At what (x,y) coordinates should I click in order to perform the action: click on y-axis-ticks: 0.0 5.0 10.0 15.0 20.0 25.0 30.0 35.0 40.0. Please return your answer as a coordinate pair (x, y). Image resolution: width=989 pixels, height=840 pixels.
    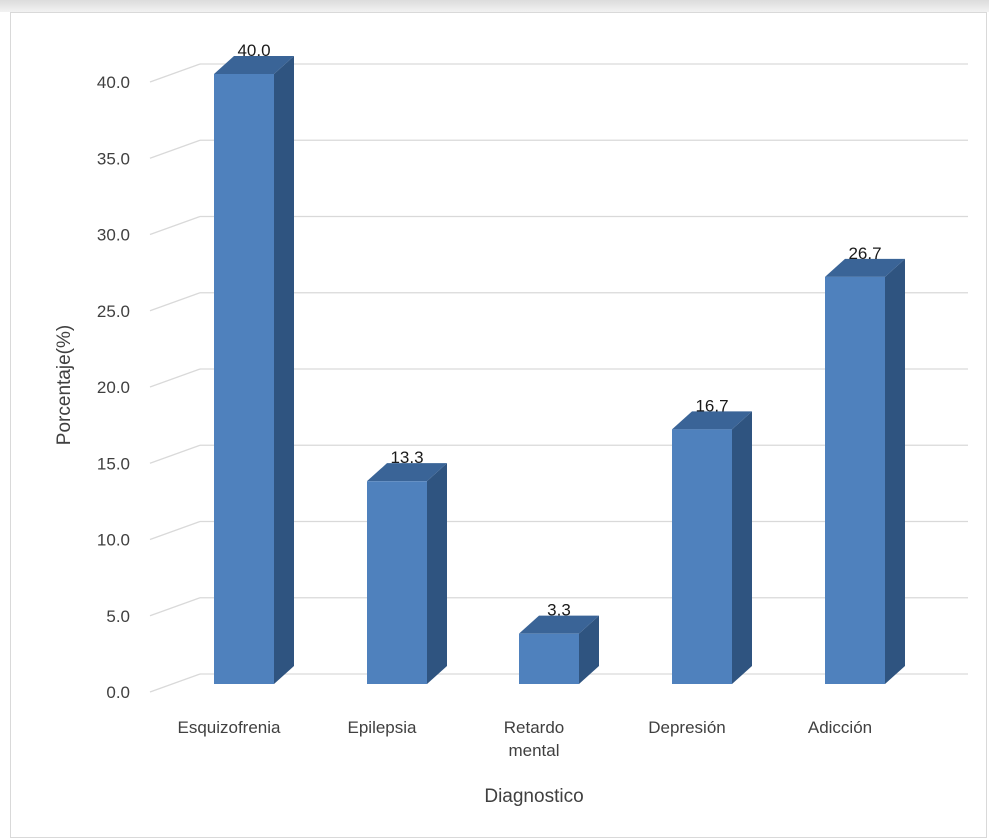
    Looking at the image, I should click on (113, 387).